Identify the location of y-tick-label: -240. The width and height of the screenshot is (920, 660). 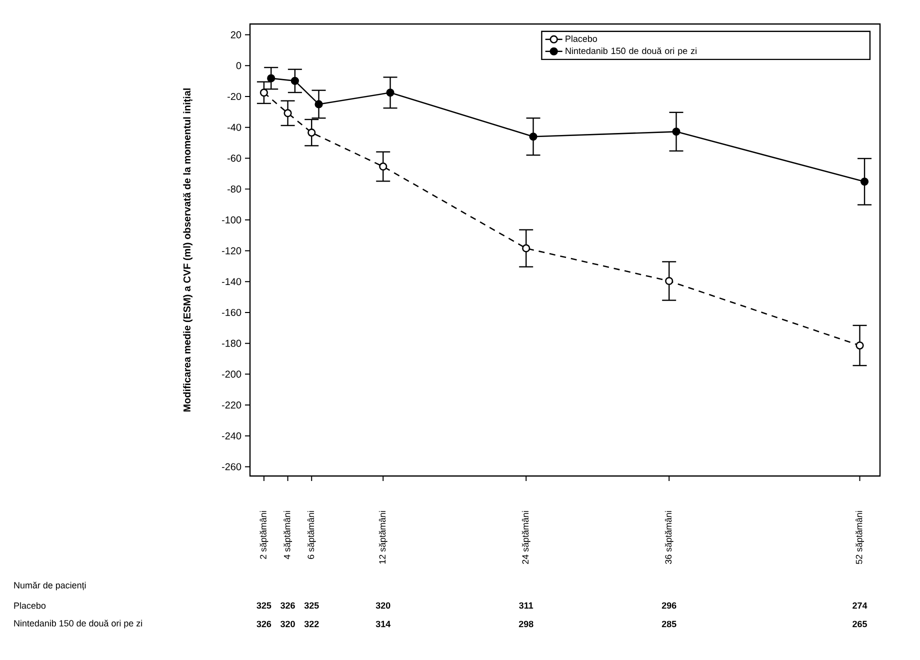
(232, 436).